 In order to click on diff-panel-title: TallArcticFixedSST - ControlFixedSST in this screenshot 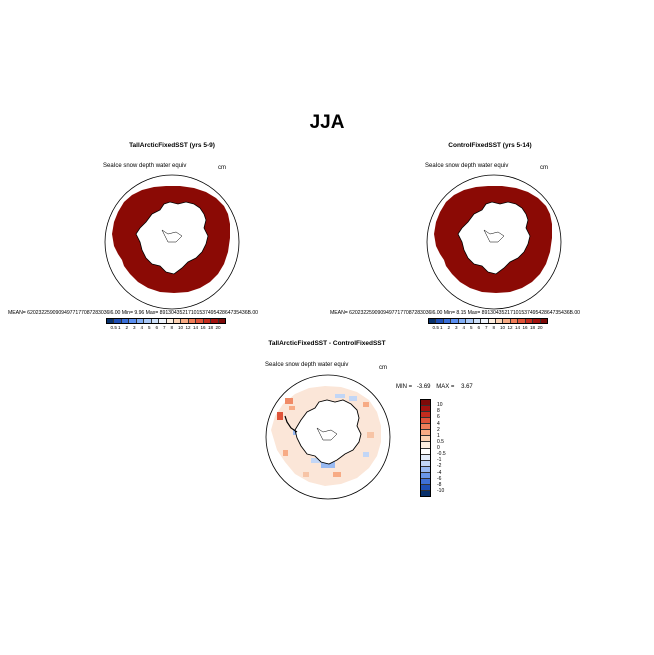, I will do `click(327, 343)`.